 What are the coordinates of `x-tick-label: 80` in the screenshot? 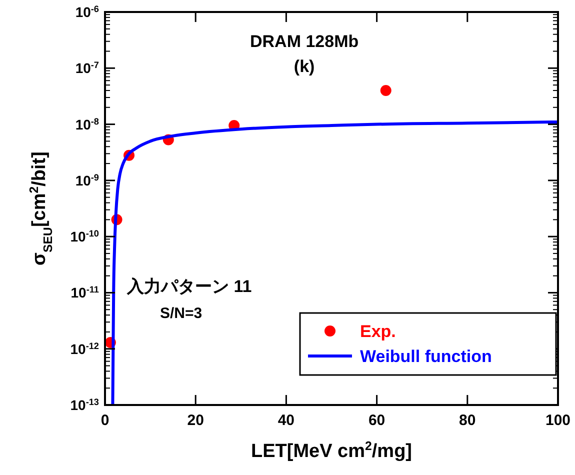 It's located at (467, 420).